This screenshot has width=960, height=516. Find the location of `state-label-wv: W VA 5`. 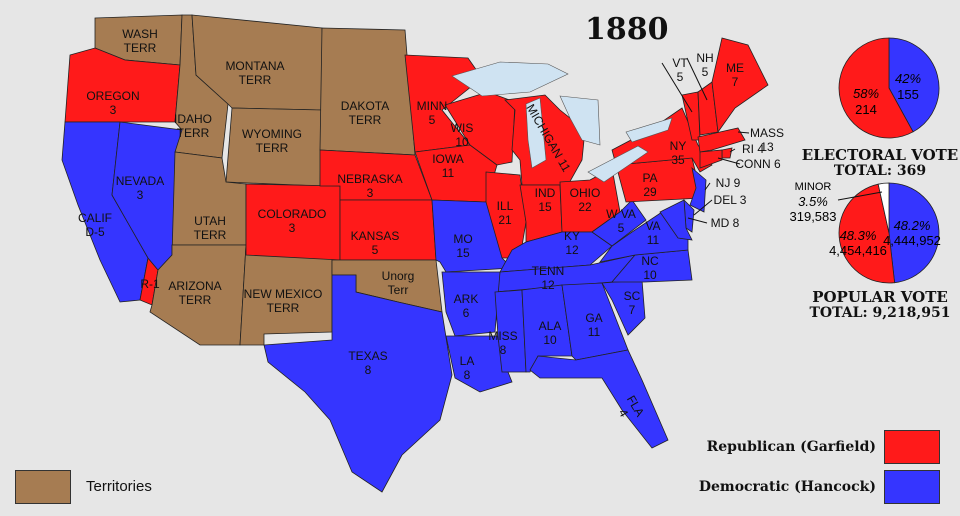

state-label-wv: W VA 5 is located at coordinates (621, 221).